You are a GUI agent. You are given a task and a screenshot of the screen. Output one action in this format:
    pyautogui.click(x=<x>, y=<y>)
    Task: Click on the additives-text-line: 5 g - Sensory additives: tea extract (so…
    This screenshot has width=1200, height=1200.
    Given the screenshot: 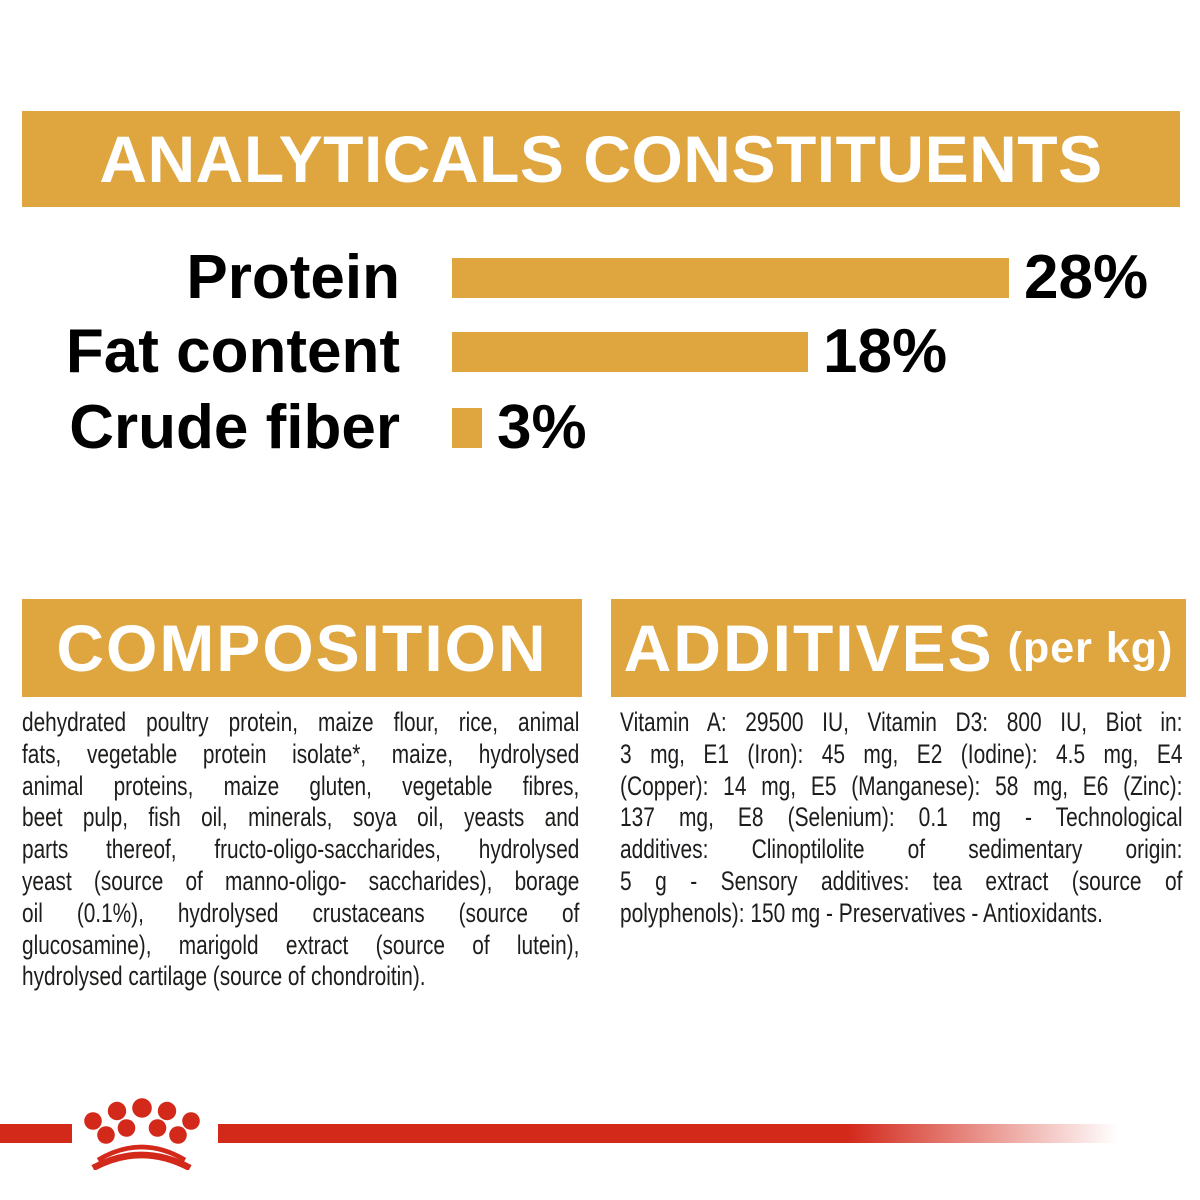 What is the action you would take?
    pyautogui.click(x=901, y=880)
    